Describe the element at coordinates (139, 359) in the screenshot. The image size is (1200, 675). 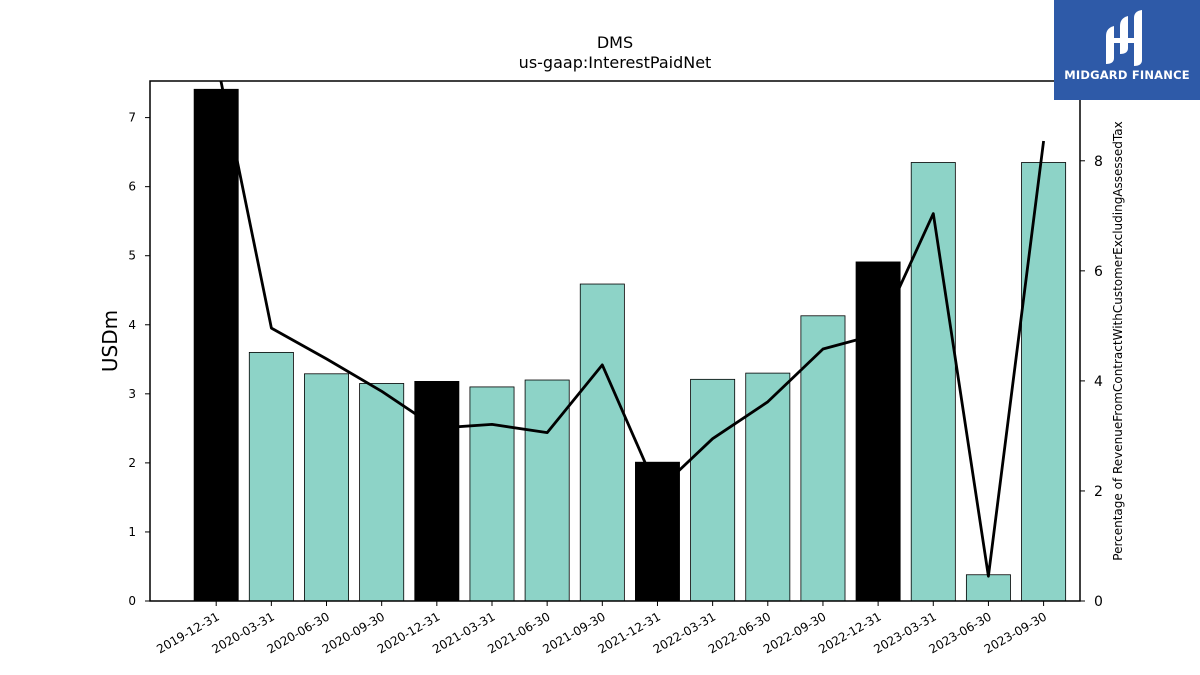
I see `left-axis: 0 1 2 3 4 5 6 7` at that location.